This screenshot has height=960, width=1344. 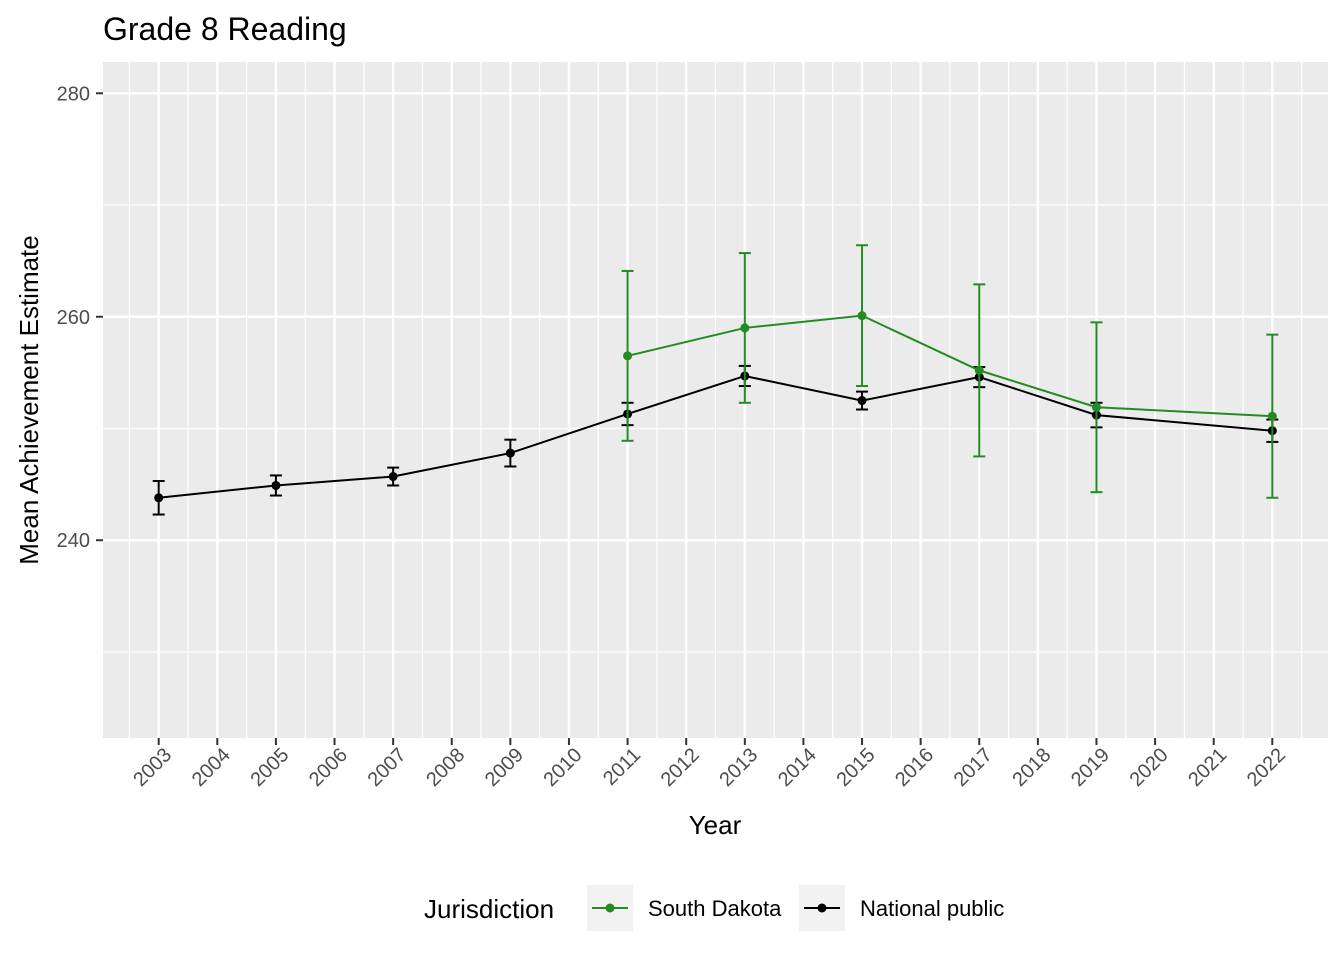 What do you see at coordinates (715, 825) in the screenshot?
I see `x-axis-label: Year` at bounding box center [715, 825].